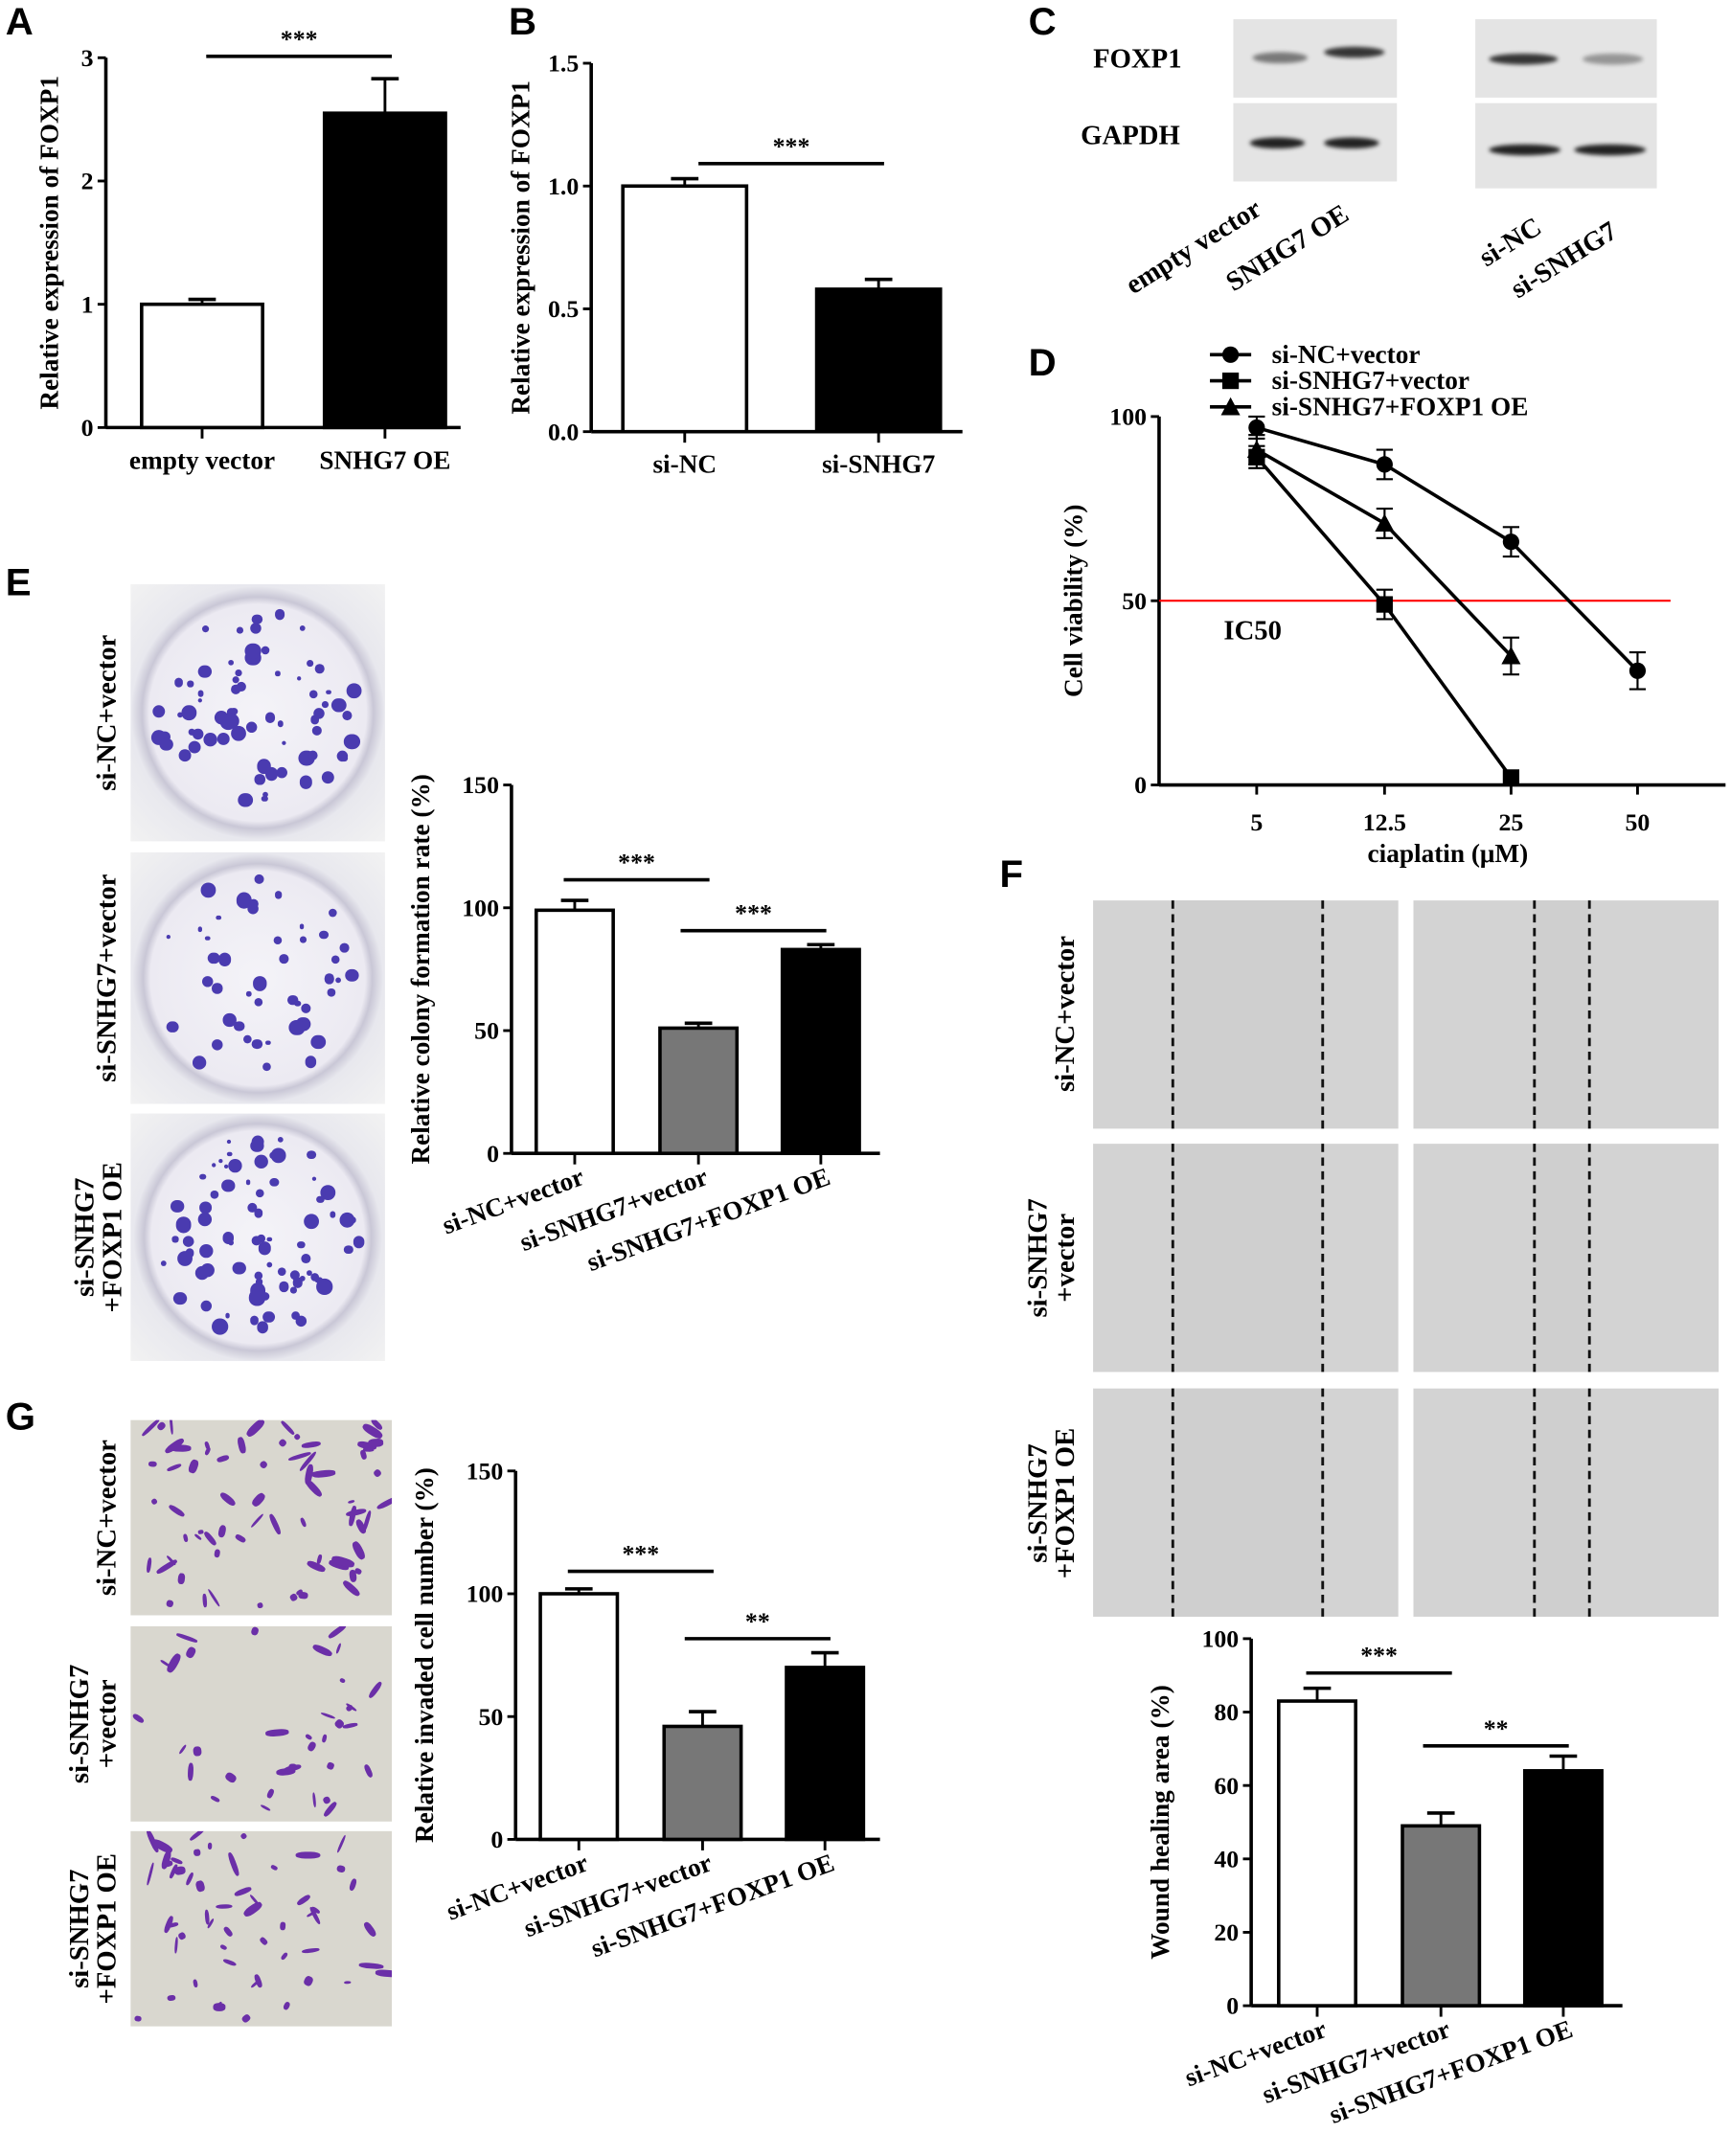 This screenshot has width=1731, height=2156. What do you see at coordinates (1566, 146) in the screenshot?
I see `blot-gapdh-right` at bounding box center [1566, 146].